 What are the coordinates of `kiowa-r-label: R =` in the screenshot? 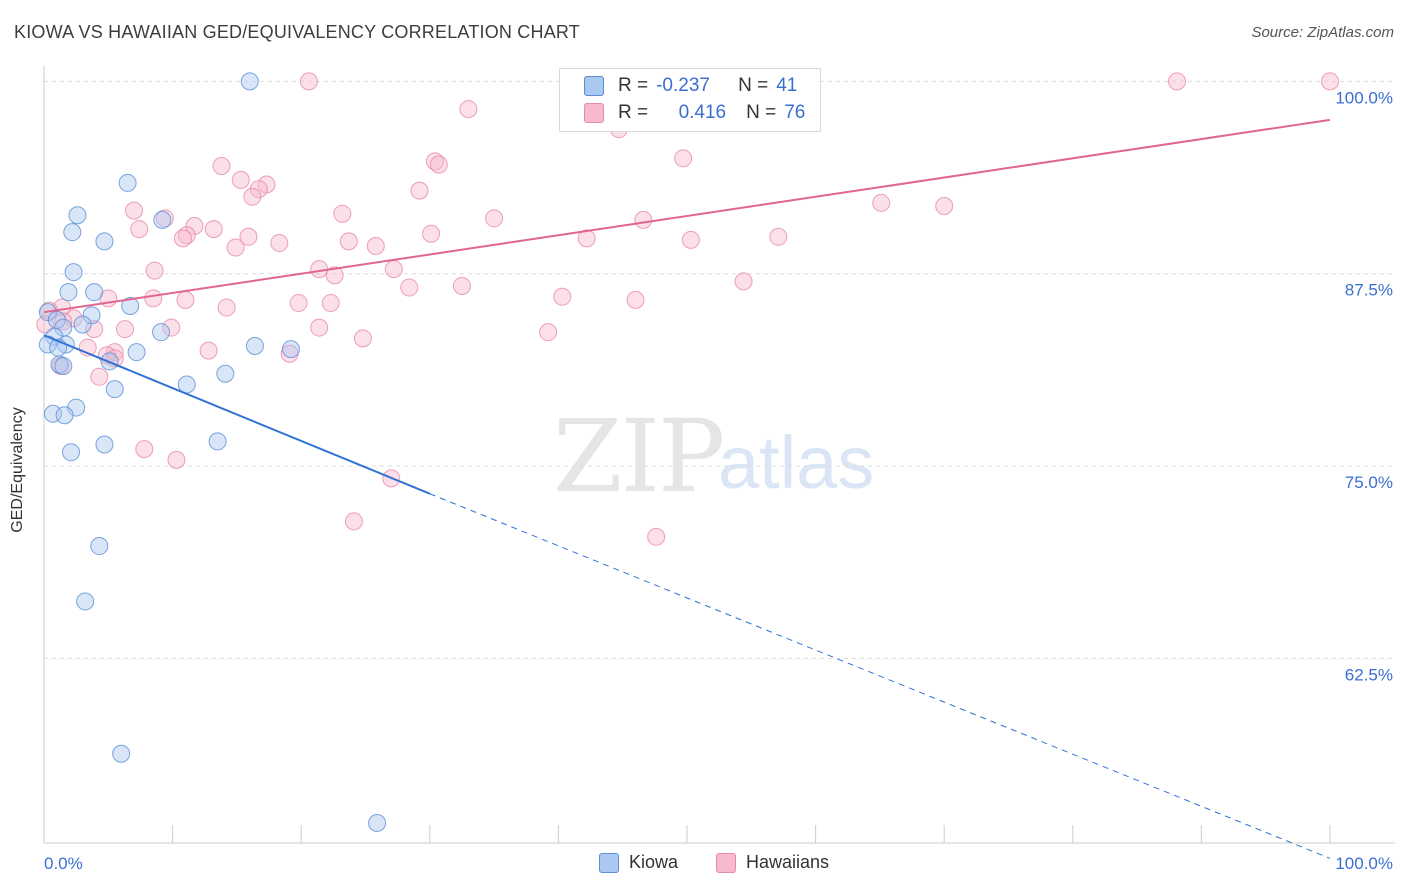 It's located at (633, 85).